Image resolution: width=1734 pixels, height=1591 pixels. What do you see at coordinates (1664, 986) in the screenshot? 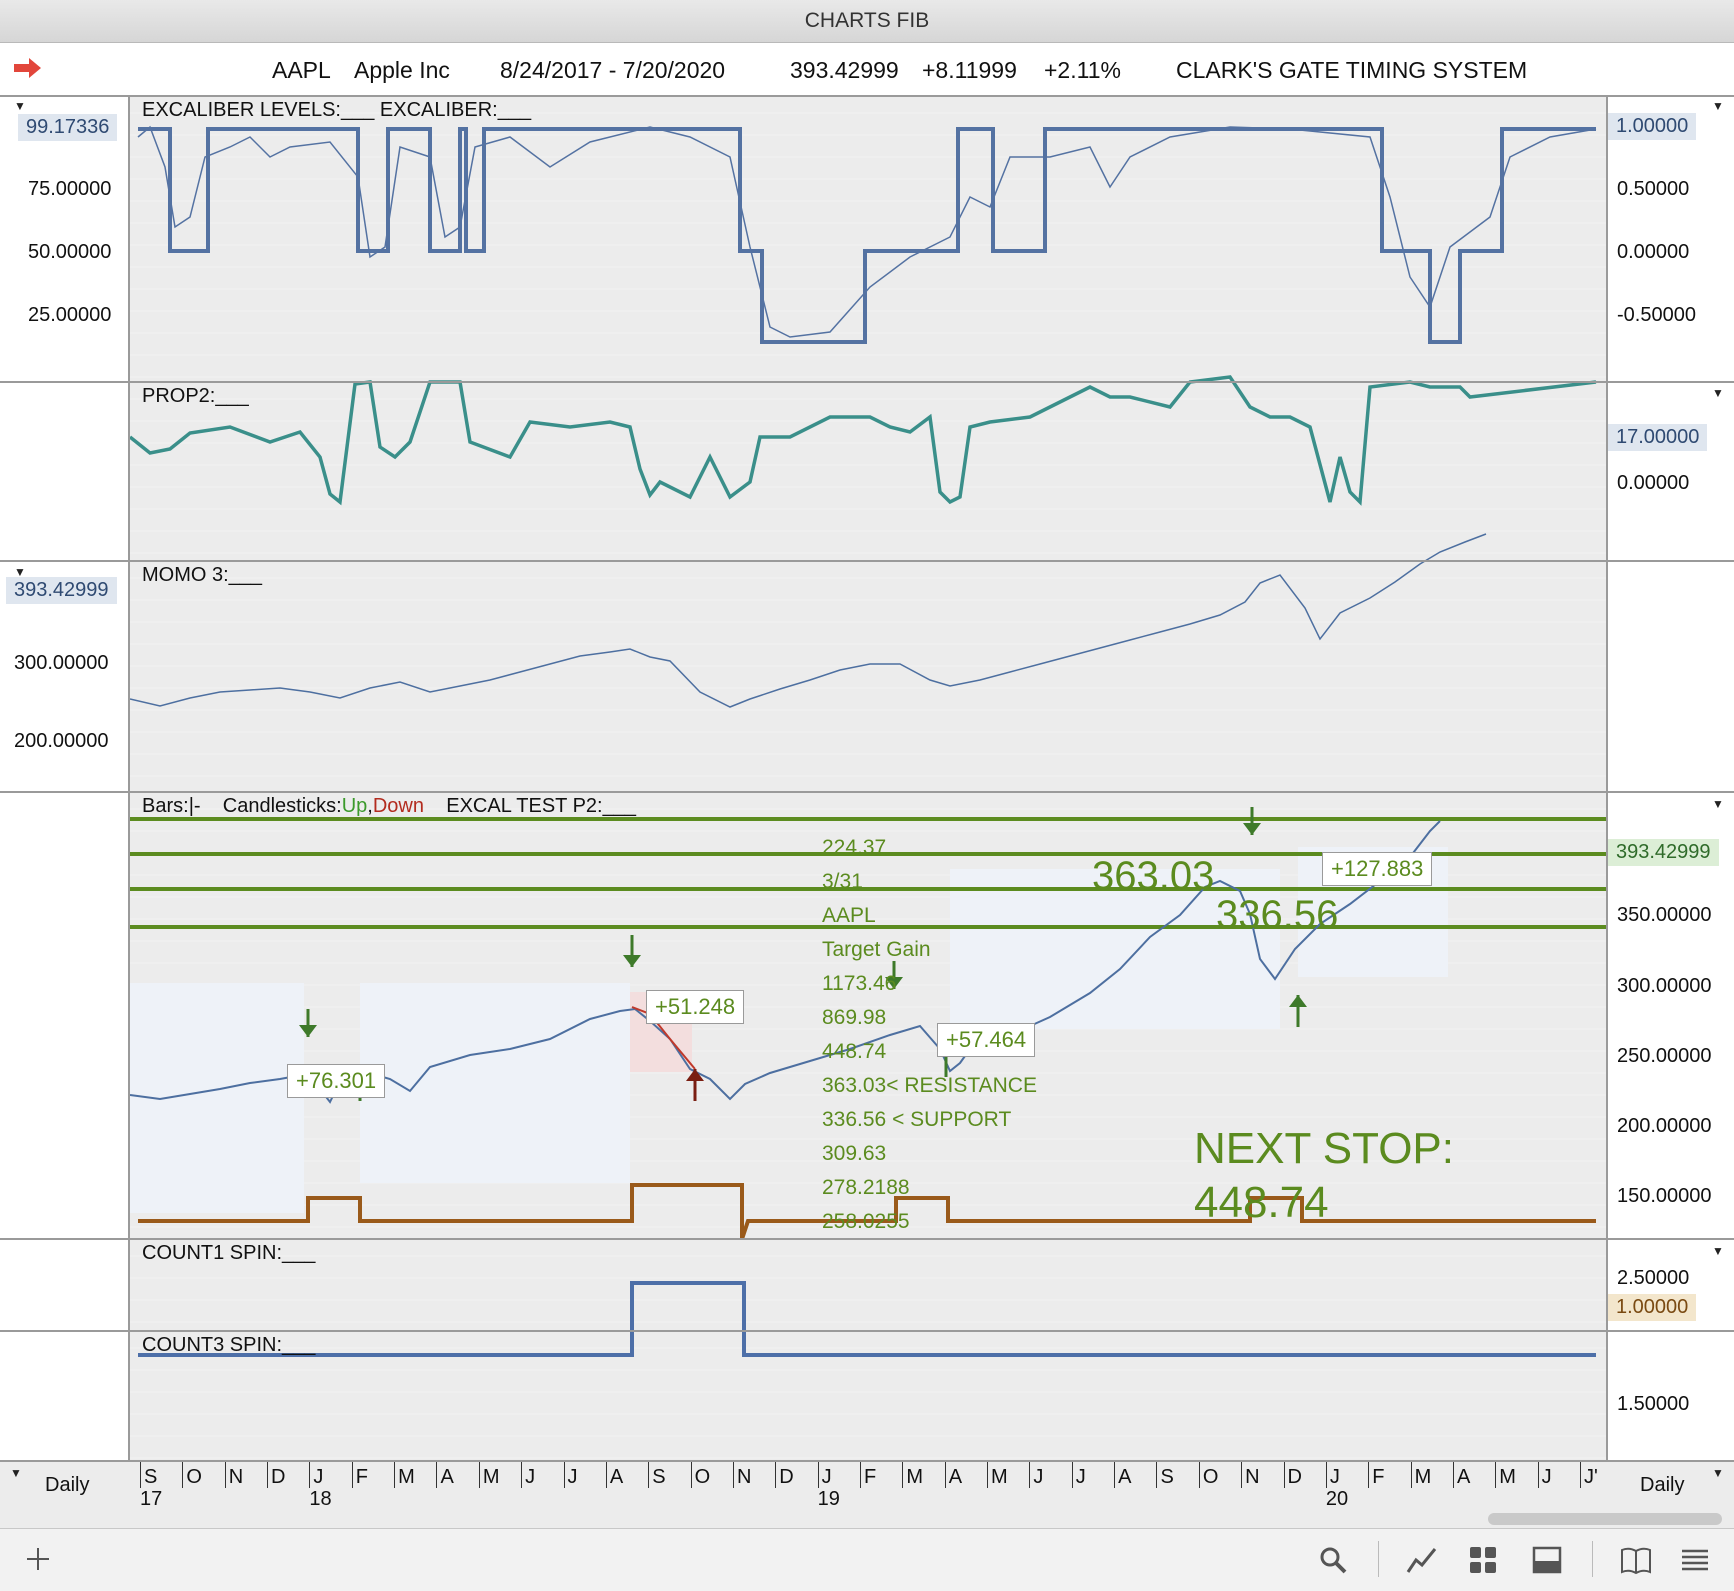
I see `price-right-tick: 300.00000` at bounding box center [1664, 986].